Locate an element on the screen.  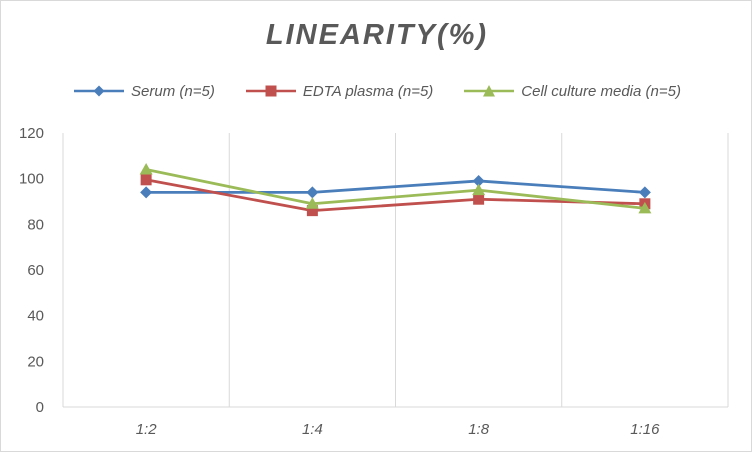
x-tick-label: 1:8 is located at coordinates (479, 429).